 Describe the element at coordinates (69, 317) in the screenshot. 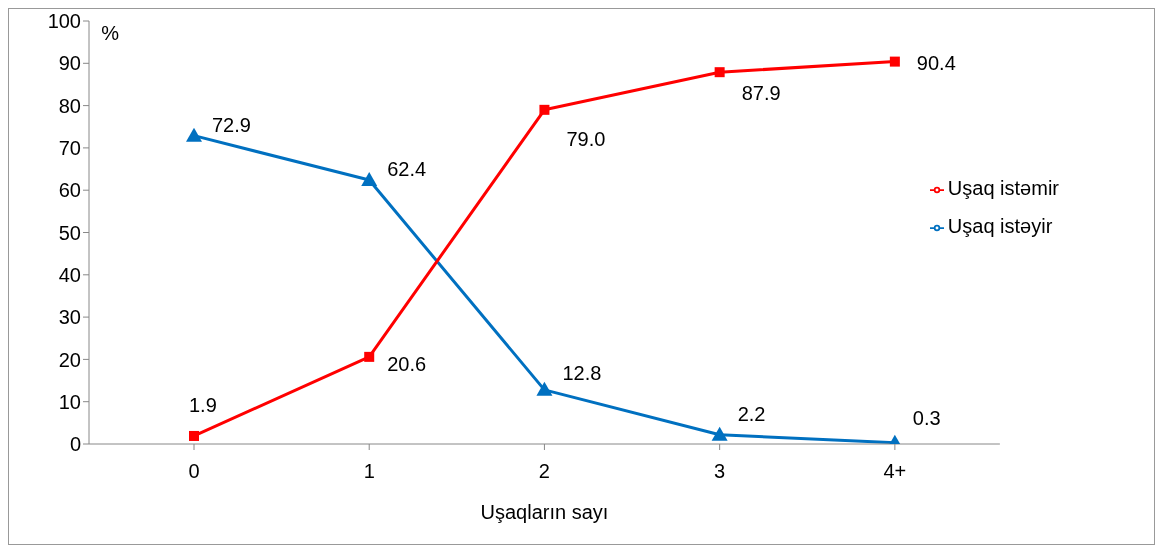

I see `y-tick-label: 30` at that location.